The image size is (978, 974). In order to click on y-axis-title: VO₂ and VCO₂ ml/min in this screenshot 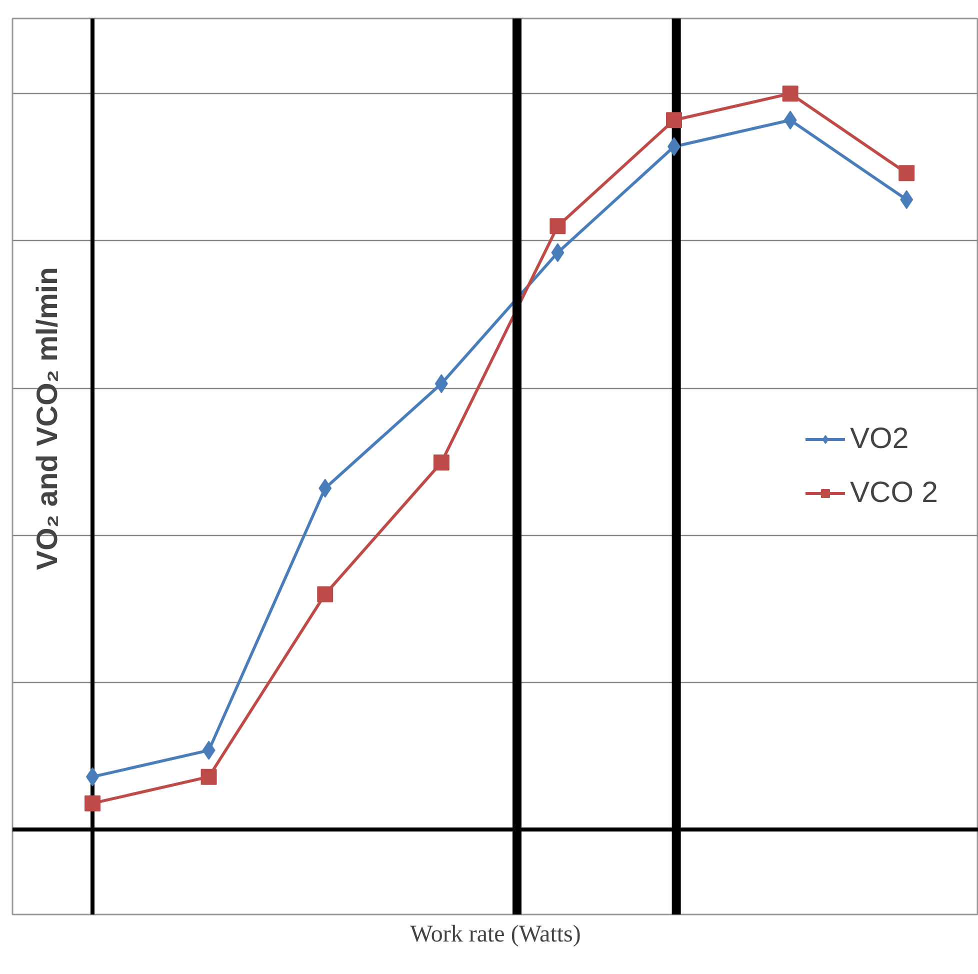, I will do `click(47, 418)`.